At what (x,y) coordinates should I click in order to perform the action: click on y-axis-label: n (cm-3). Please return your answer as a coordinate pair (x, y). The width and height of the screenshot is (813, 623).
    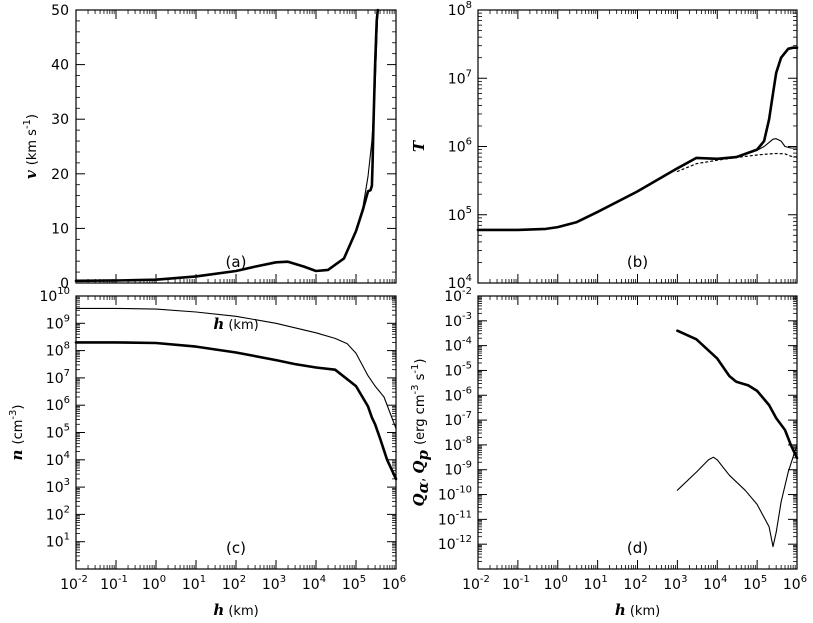
    Looking at the image, I should click on (16, 433).